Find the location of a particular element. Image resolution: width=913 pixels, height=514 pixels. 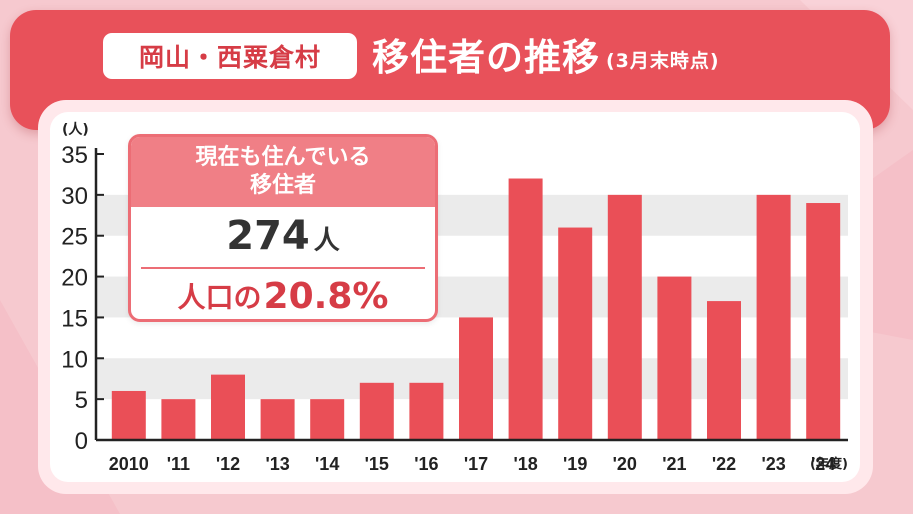

x-tick-label: '20 is located at coordinates (625, 464).